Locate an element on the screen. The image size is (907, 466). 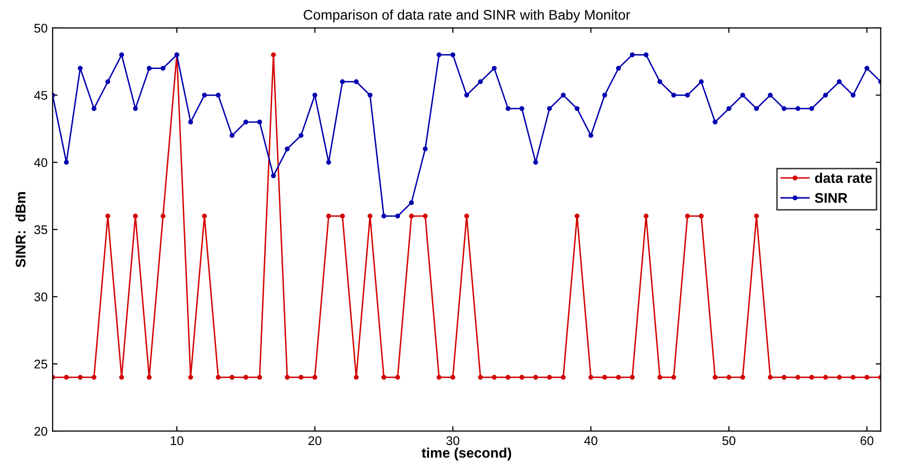
y-tick-label: 35 is located at coordinates (41, 229).